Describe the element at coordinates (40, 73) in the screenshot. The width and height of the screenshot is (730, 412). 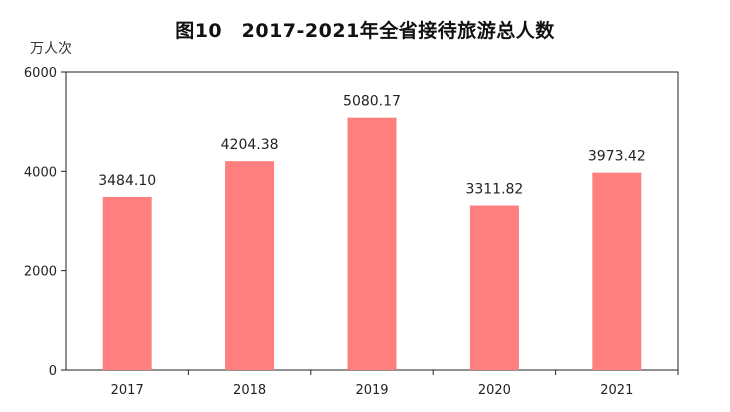
I see `y-tick-label: 6000` at that location.